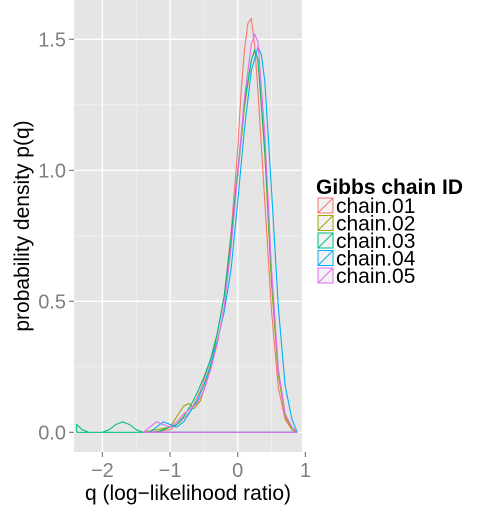  Describe the element at coordinates (375, 276) in the screenshot. I see `legend-label: chain.05` at that location.